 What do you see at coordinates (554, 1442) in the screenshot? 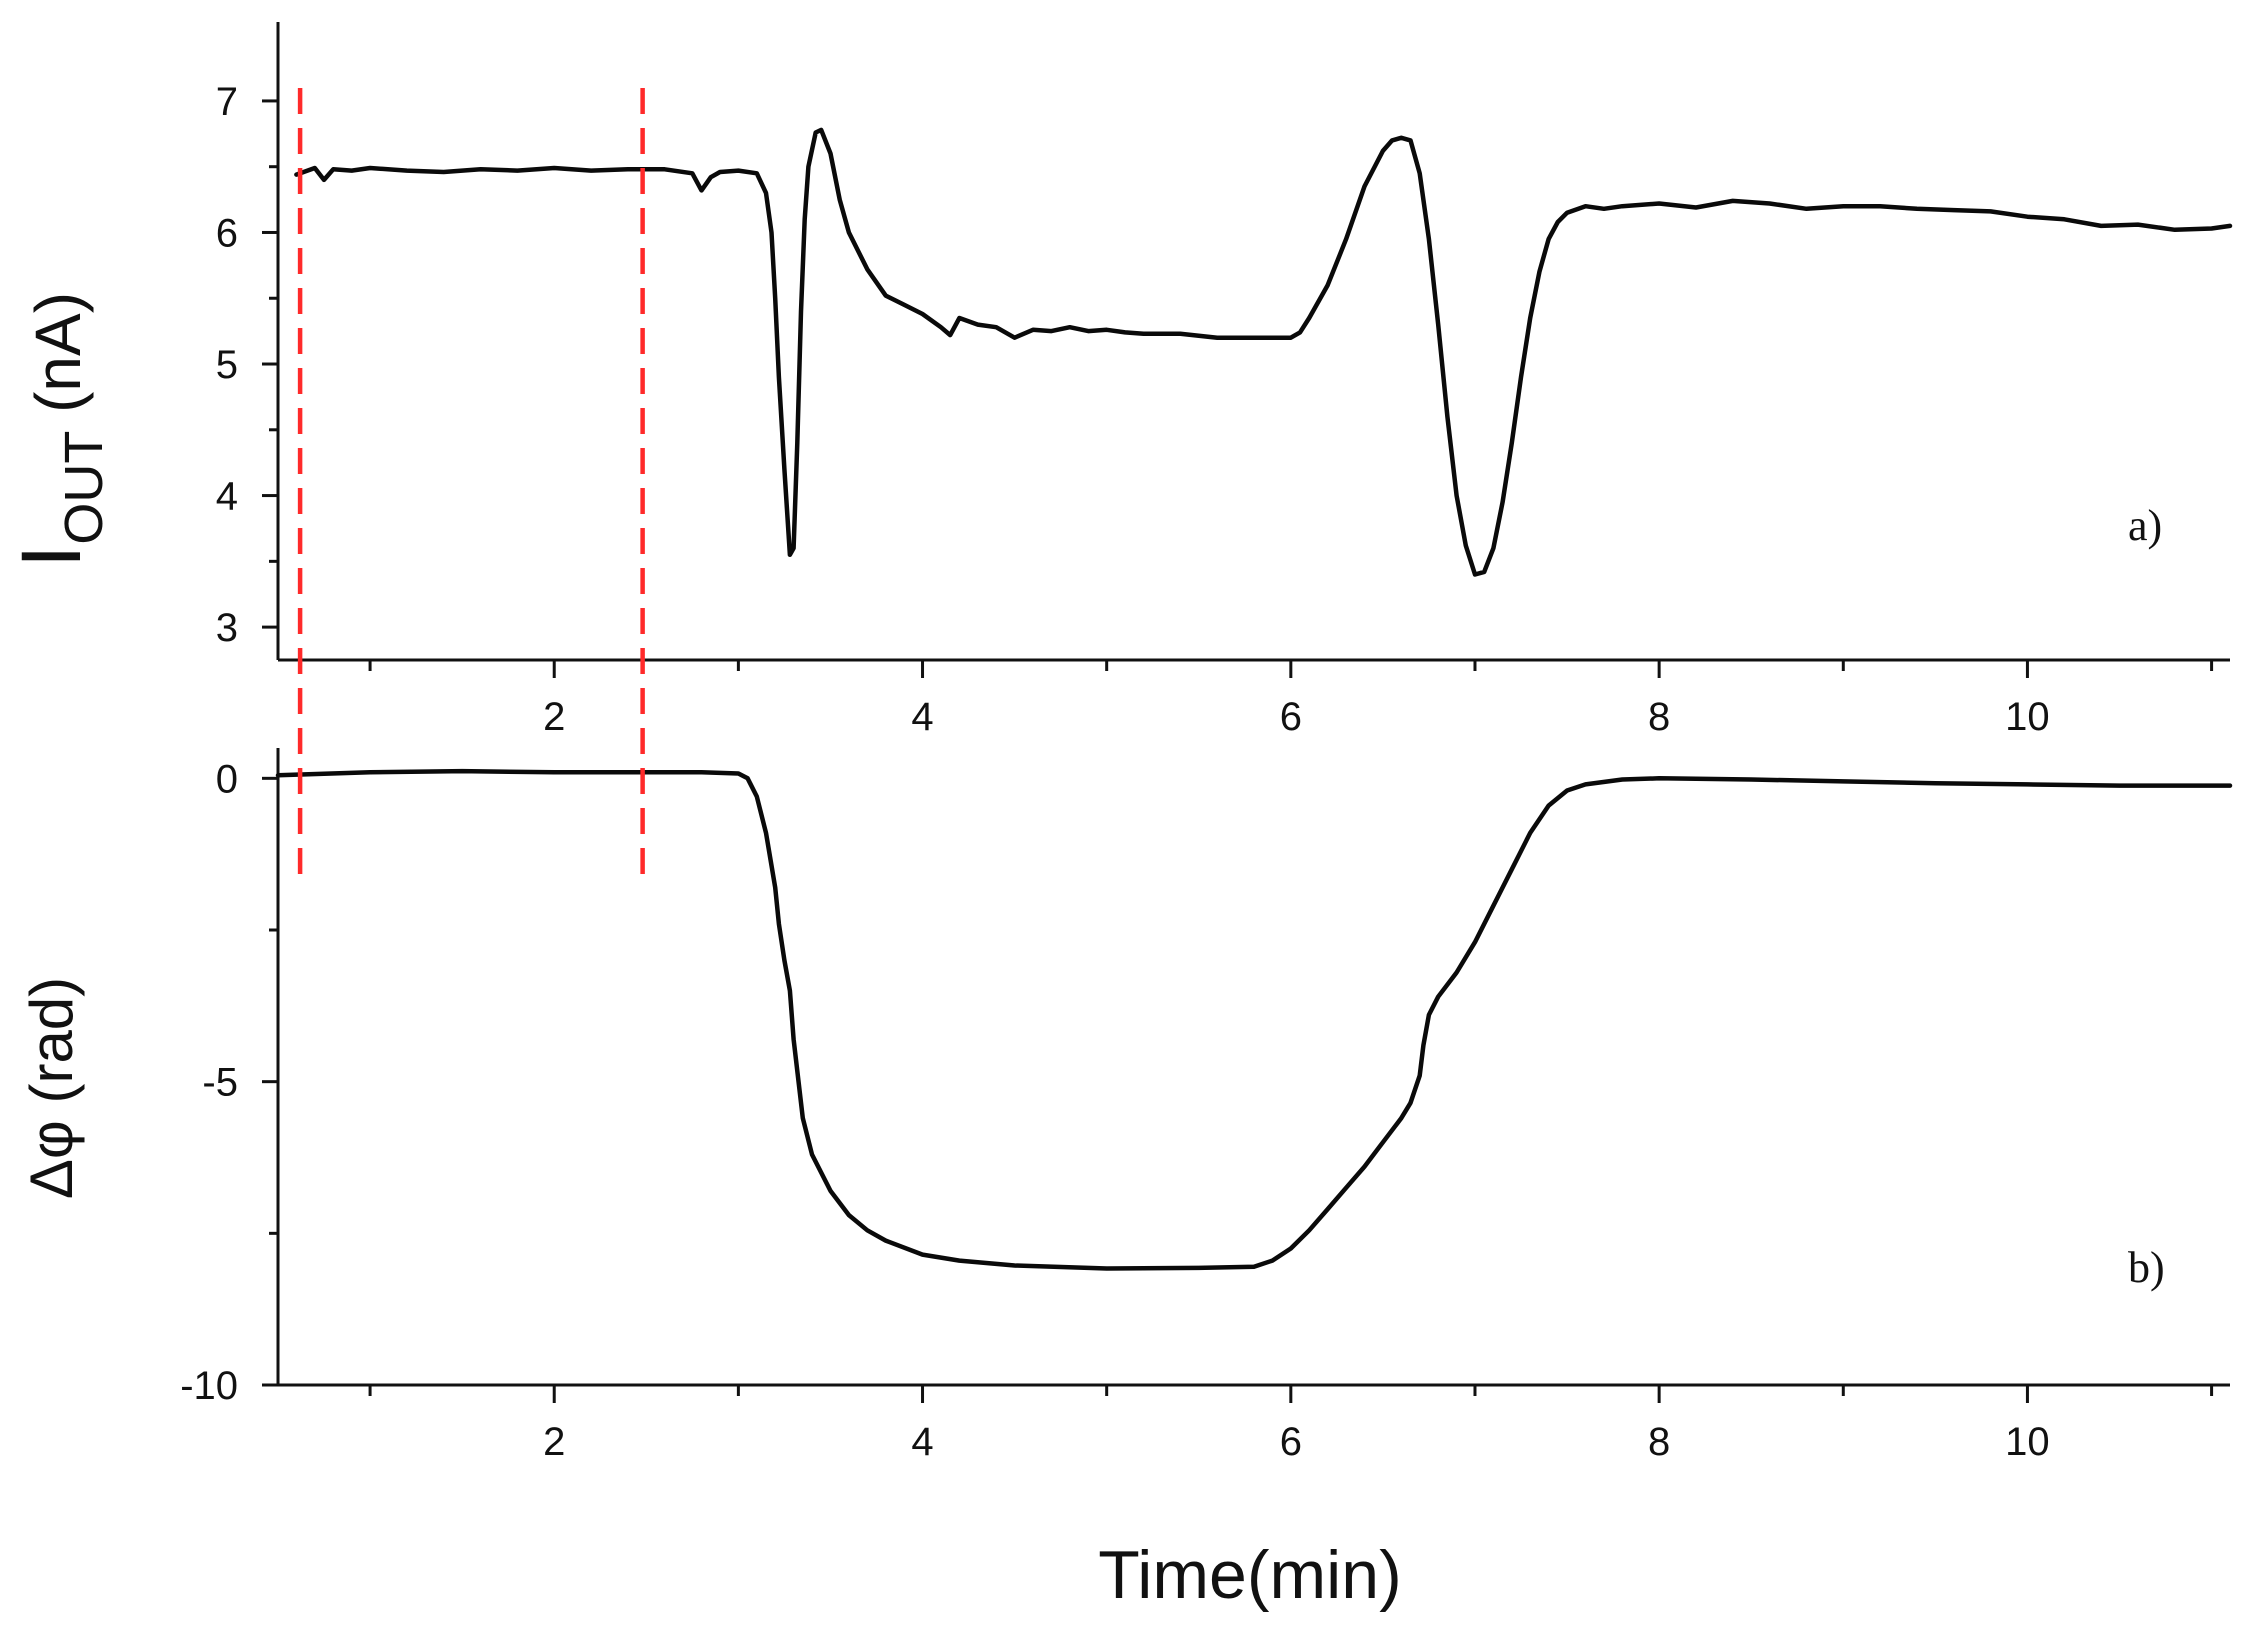
I see `panel-b-x-tick-label: 2` at bounding box center [554, 1442].